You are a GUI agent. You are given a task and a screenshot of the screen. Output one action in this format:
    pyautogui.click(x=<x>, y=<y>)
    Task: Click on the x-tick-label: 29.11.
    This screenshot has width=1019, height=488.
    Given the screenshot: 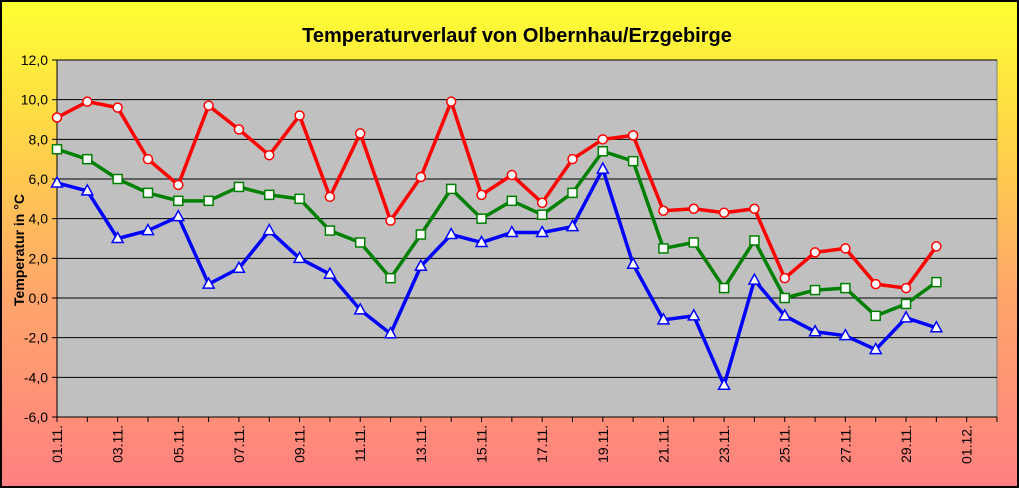 What is the action you would take?
    pyautogui.click(x=906, y=444)
    